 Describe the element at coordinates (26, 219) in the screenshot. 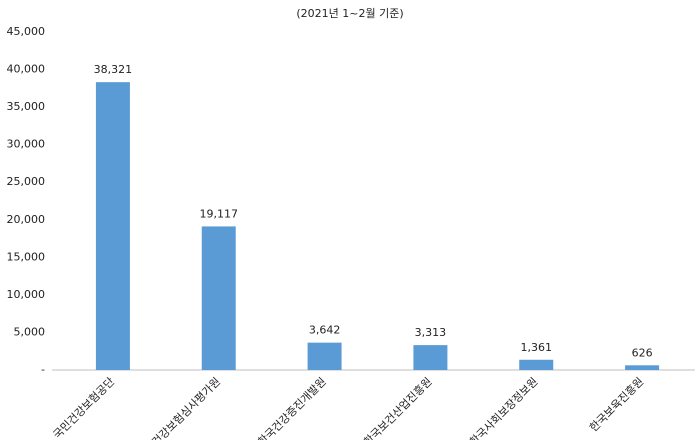

I see `y-tick-label: 20,000` at that location.